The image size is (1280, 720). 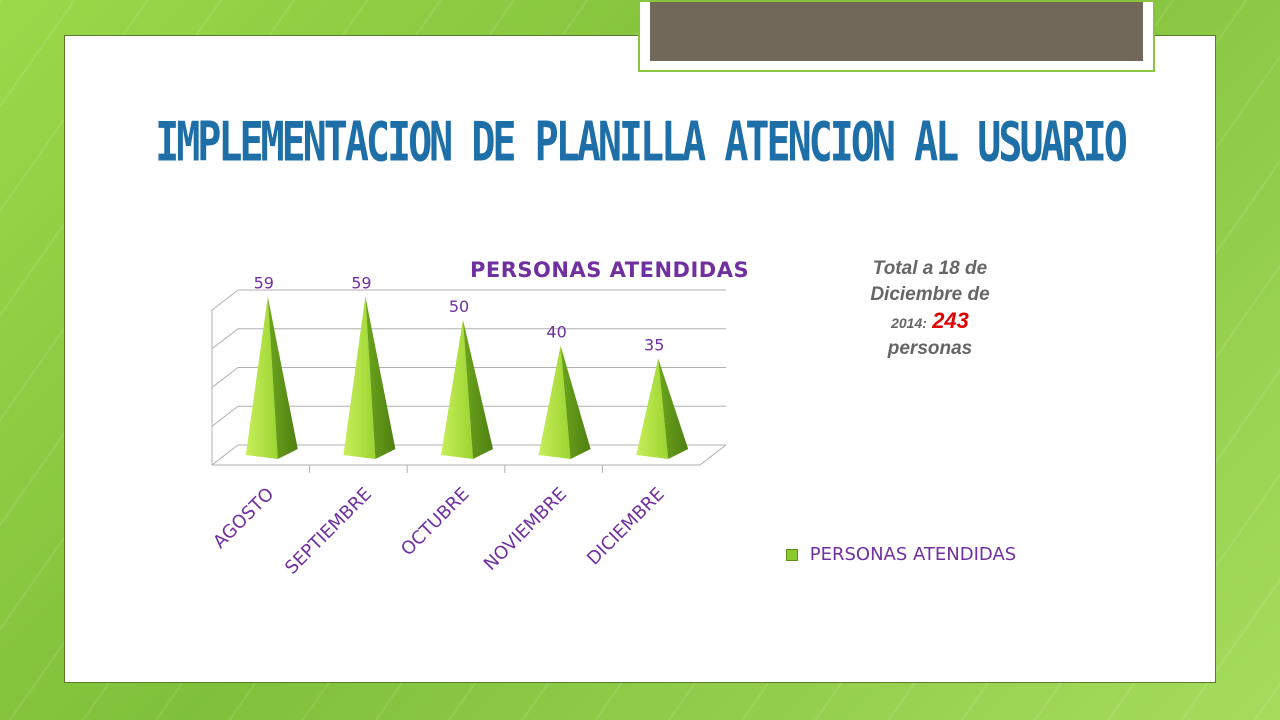 I want to click on category-label: NOVIEMBRE, so click(x=525, y=529).